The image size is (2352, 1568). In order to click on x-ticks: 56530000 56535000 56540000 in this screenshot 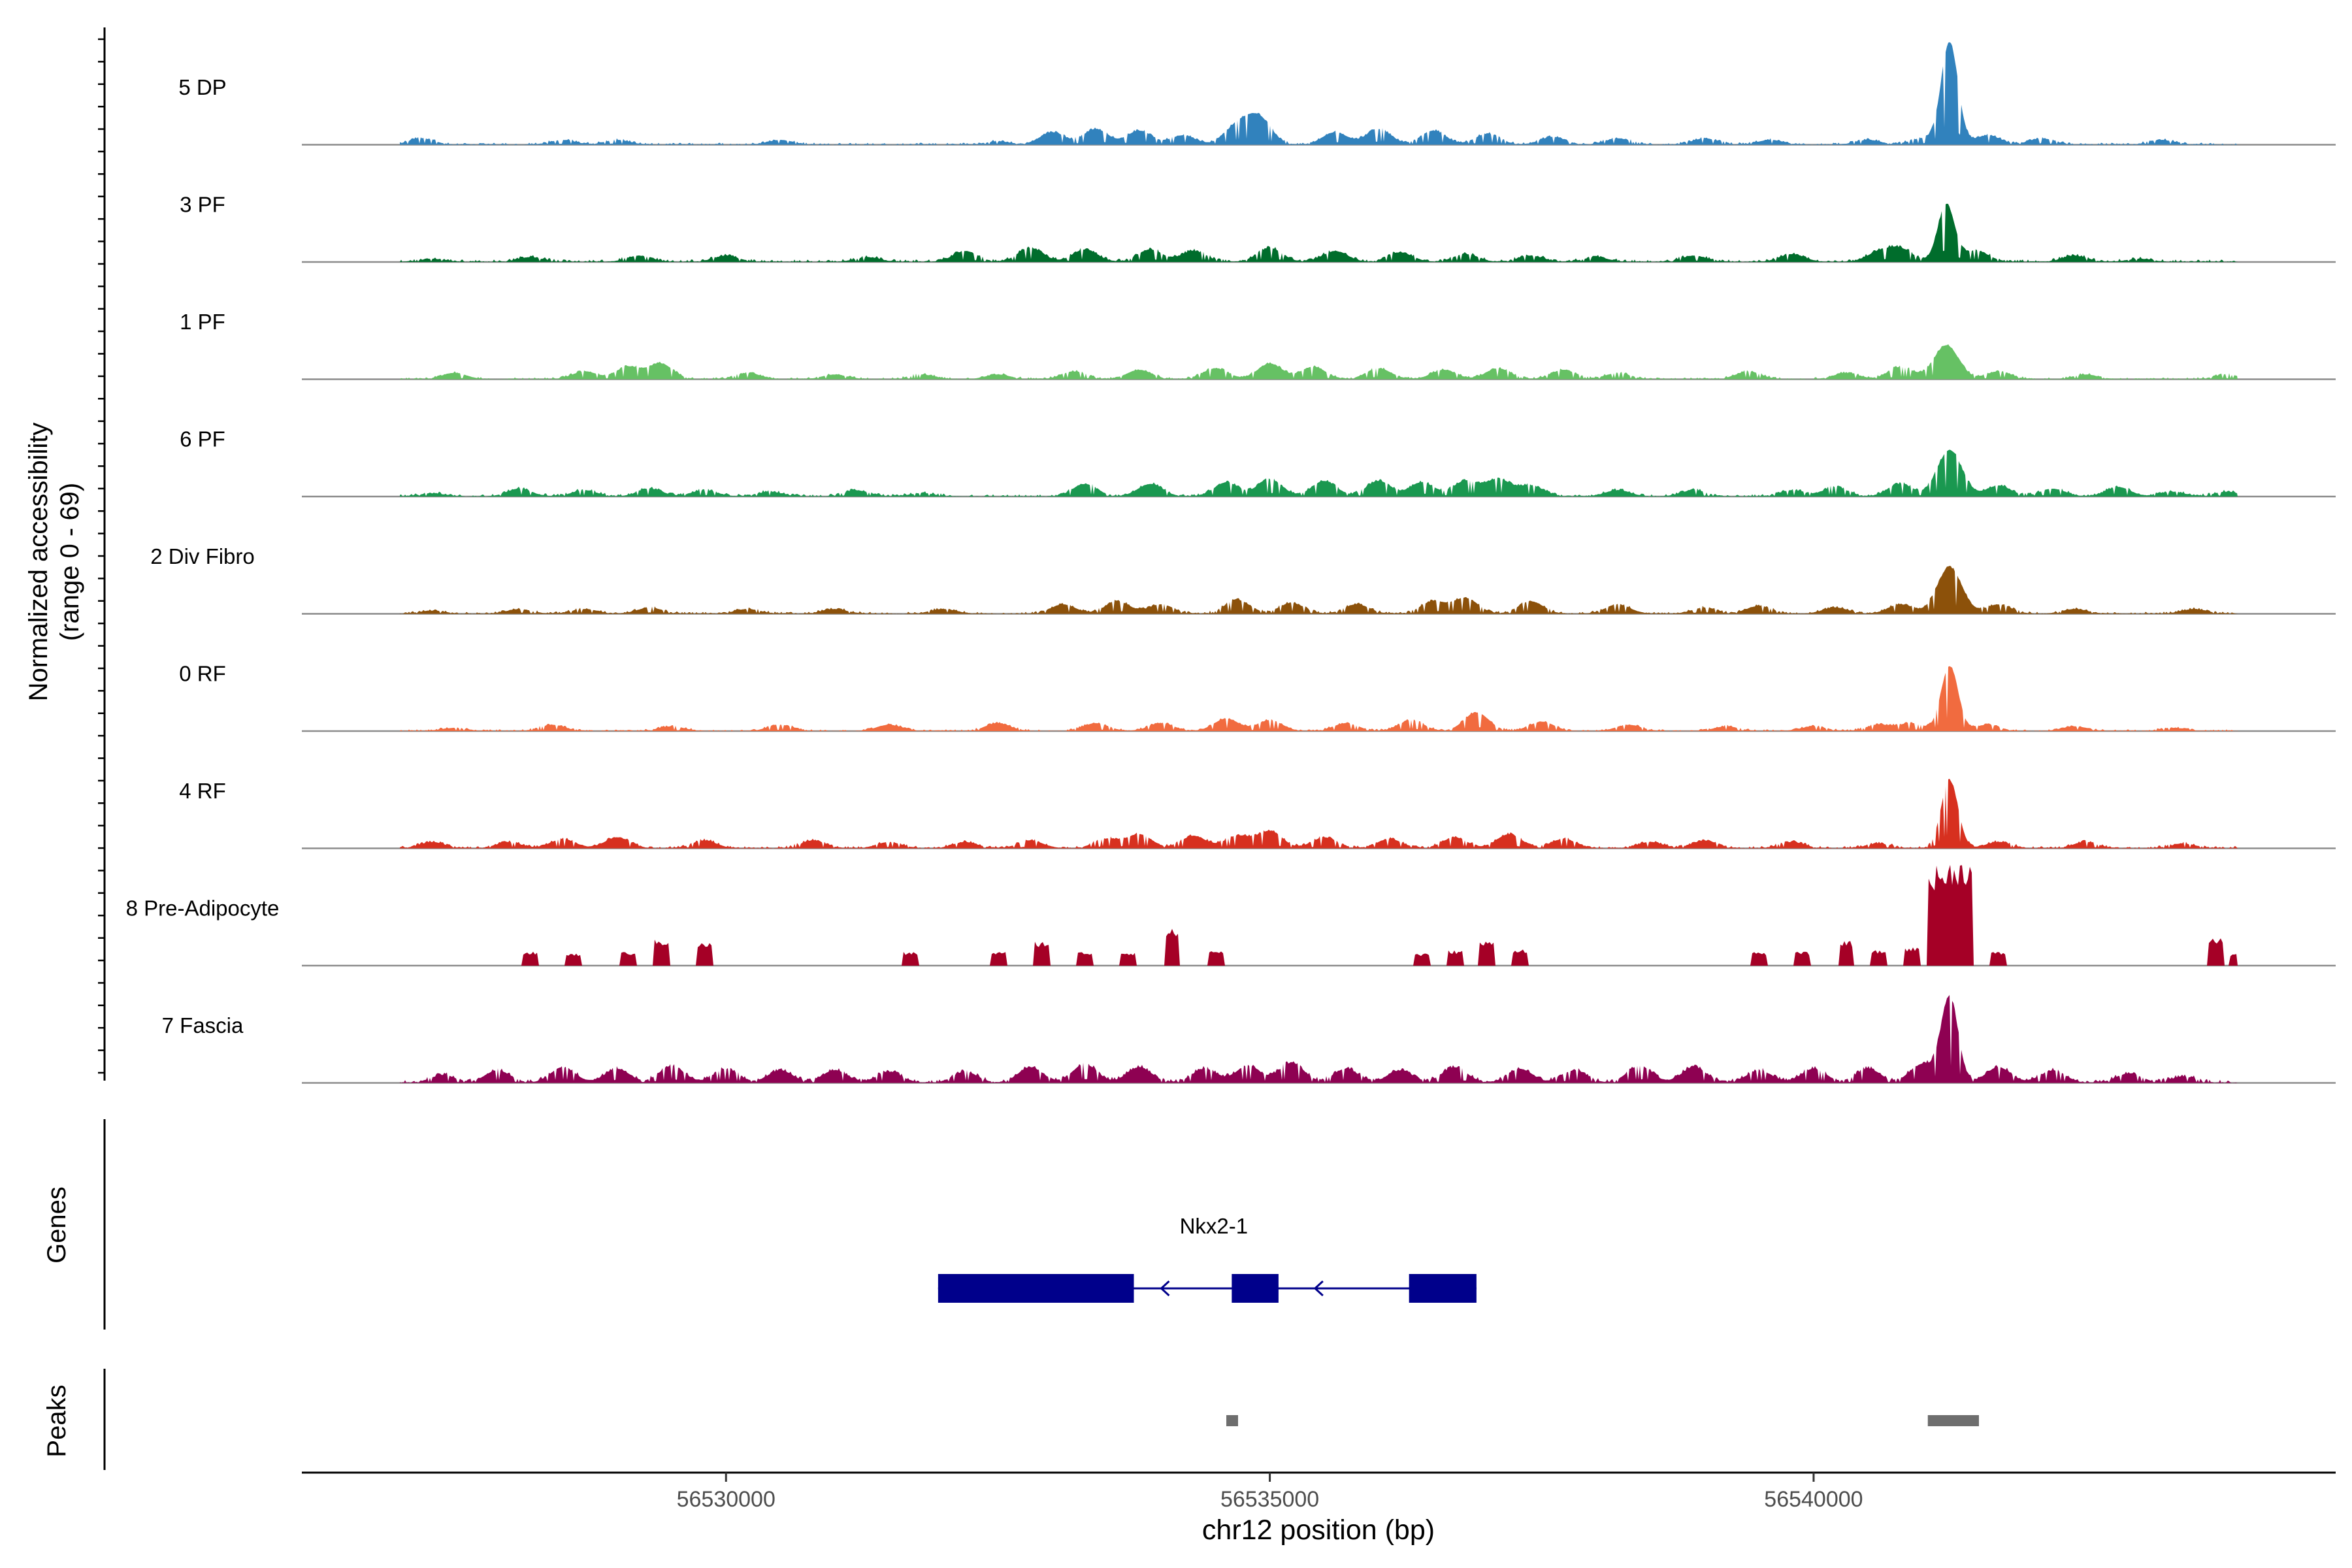, I will do `click(1270, 1492)`.